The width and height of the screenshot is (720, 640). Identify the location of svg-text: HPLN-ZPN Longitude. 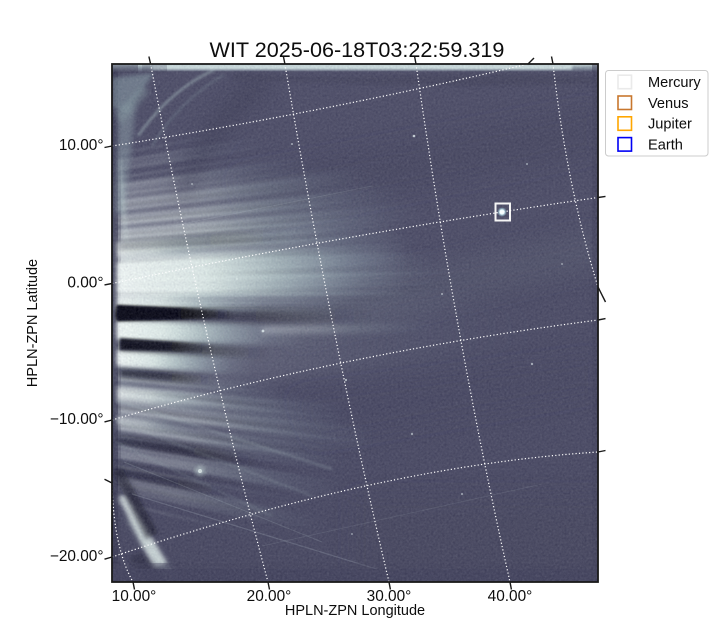
(355, 611).